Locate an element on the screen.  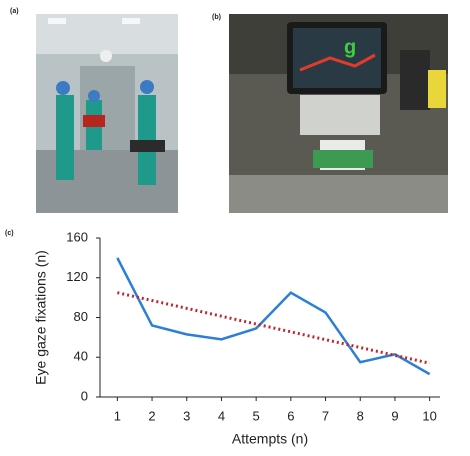
y-tick-label: 160 is located at coordinates (77, 236).